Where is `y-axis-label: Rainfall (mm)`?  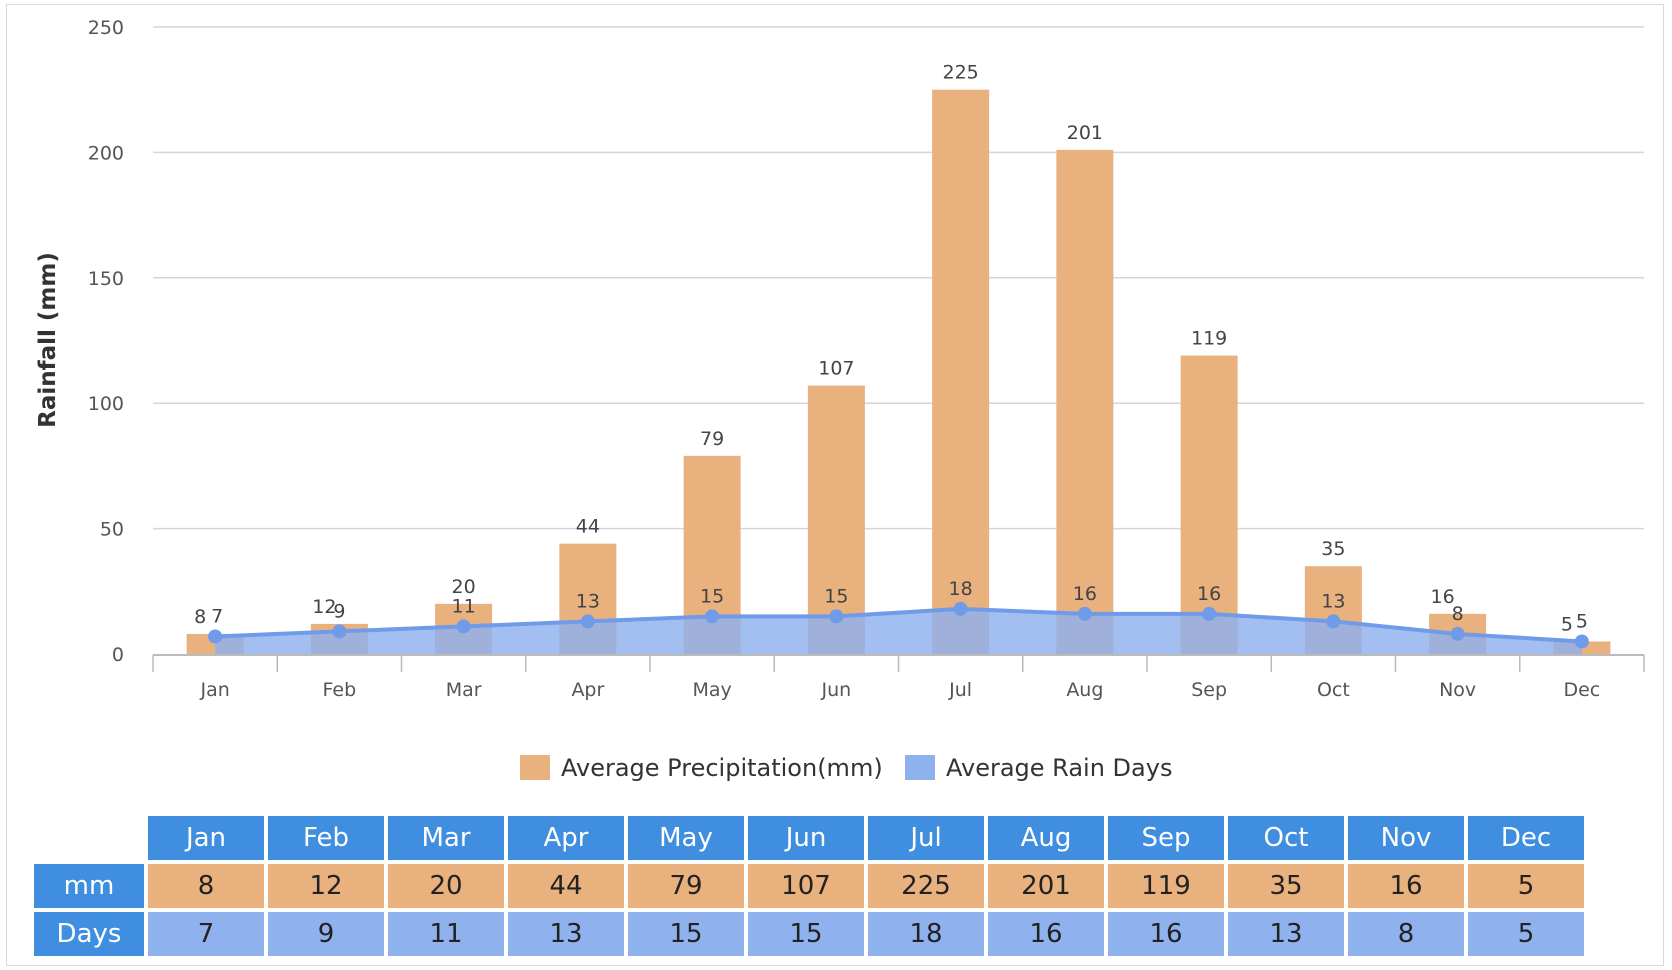
y-axis-label: Rainfall (mm) is located at coordinates (48, 340).